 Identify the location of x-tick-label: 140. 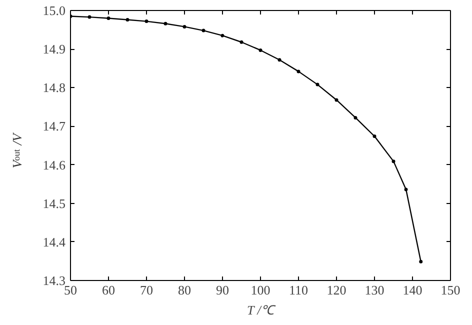
(412, 290).